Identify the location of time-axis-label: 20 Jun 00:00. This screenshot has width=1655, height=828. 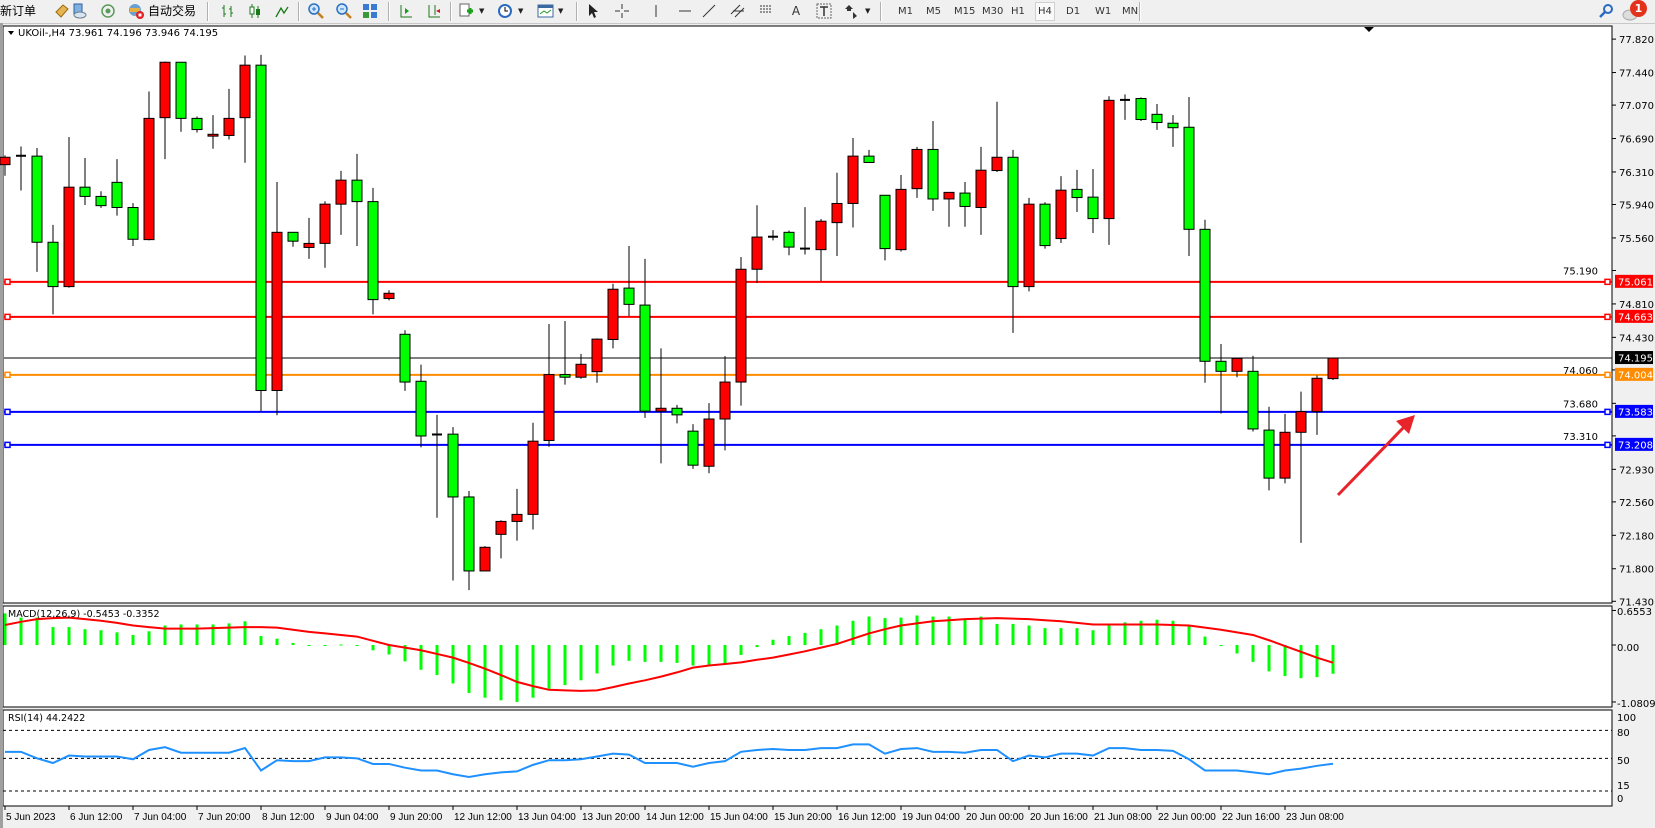
(995, 817).